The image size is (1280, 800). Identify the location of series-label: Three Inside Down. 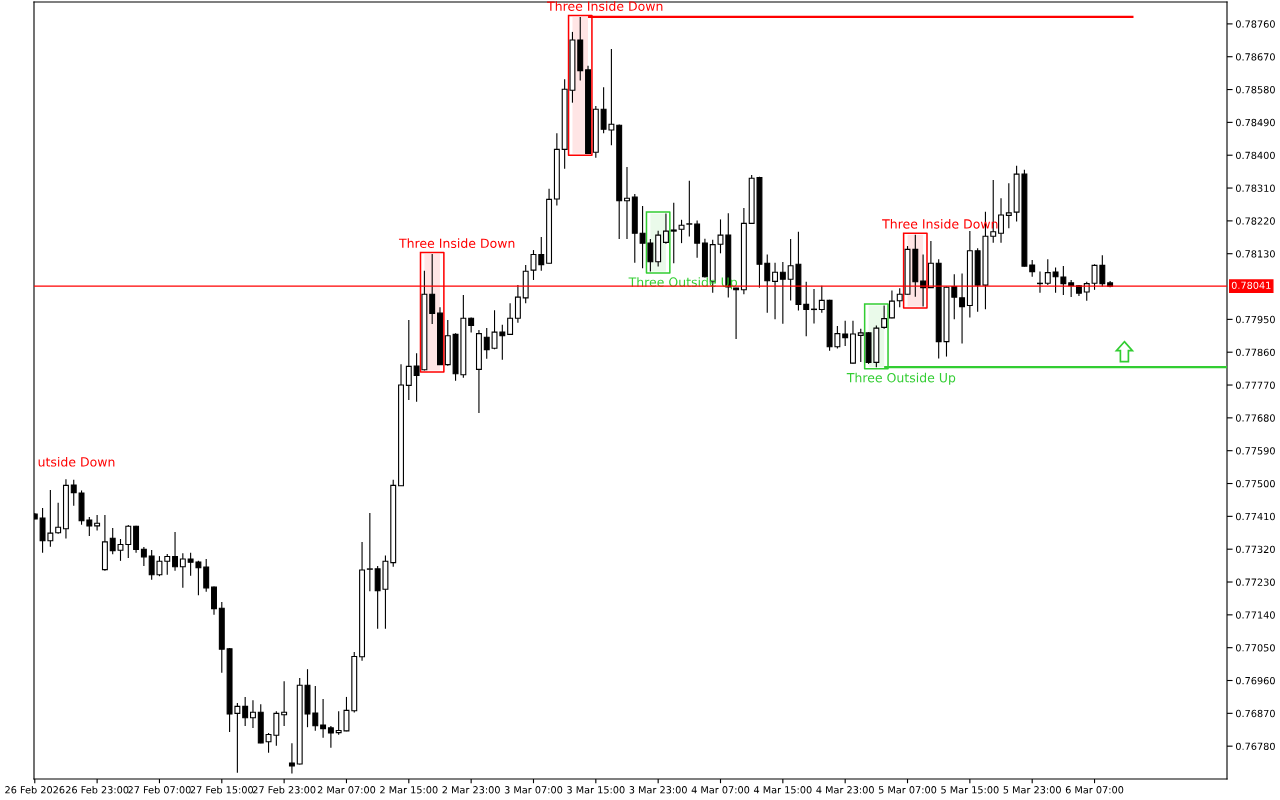
(605, 6).